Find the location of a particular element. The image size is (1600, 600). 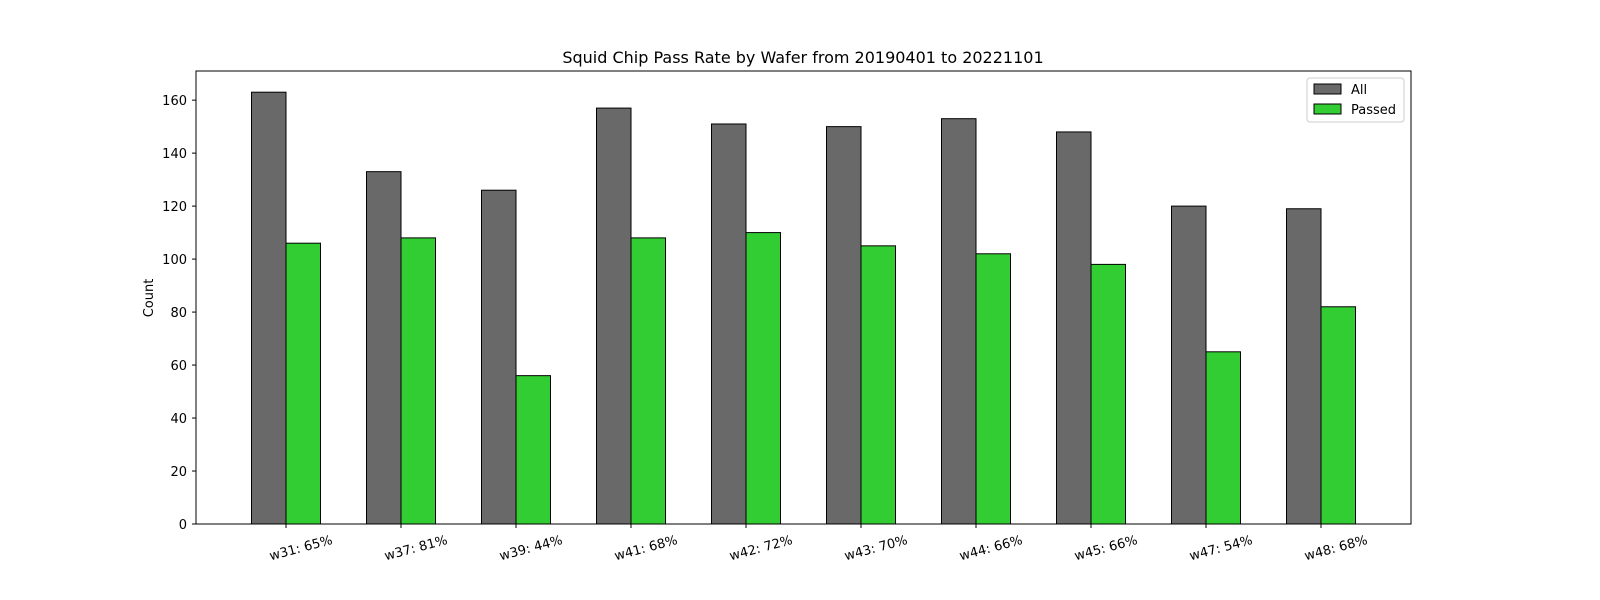

x-tick-label: w39: 44% is located at coordinates (531, 548).